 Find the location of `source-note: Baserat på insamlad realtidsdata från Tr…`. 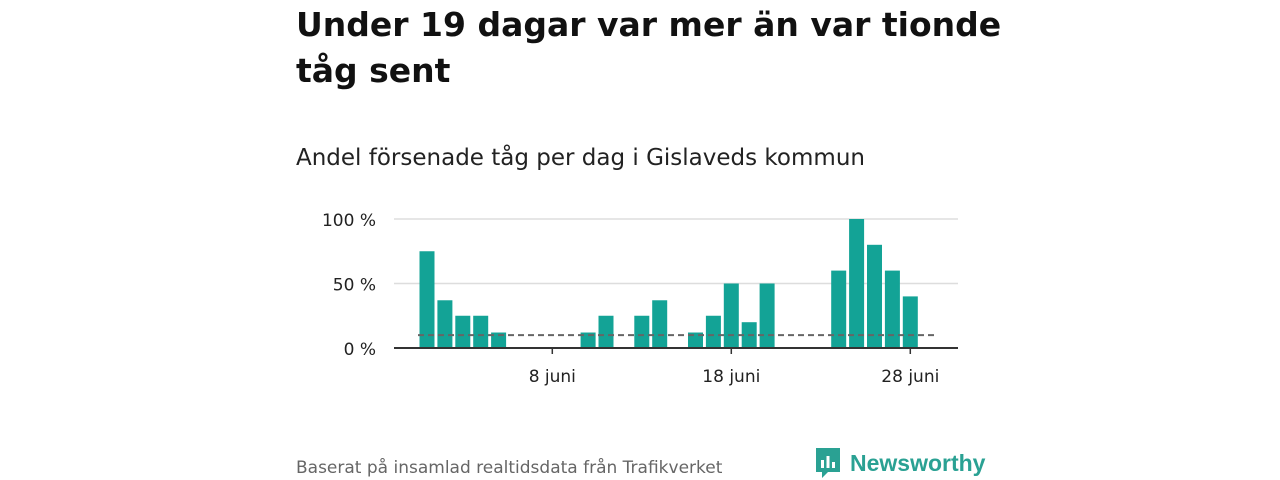

source-note: Baserat på insamlad realtidsdata från Tr… is located at coordinates (509, 468).